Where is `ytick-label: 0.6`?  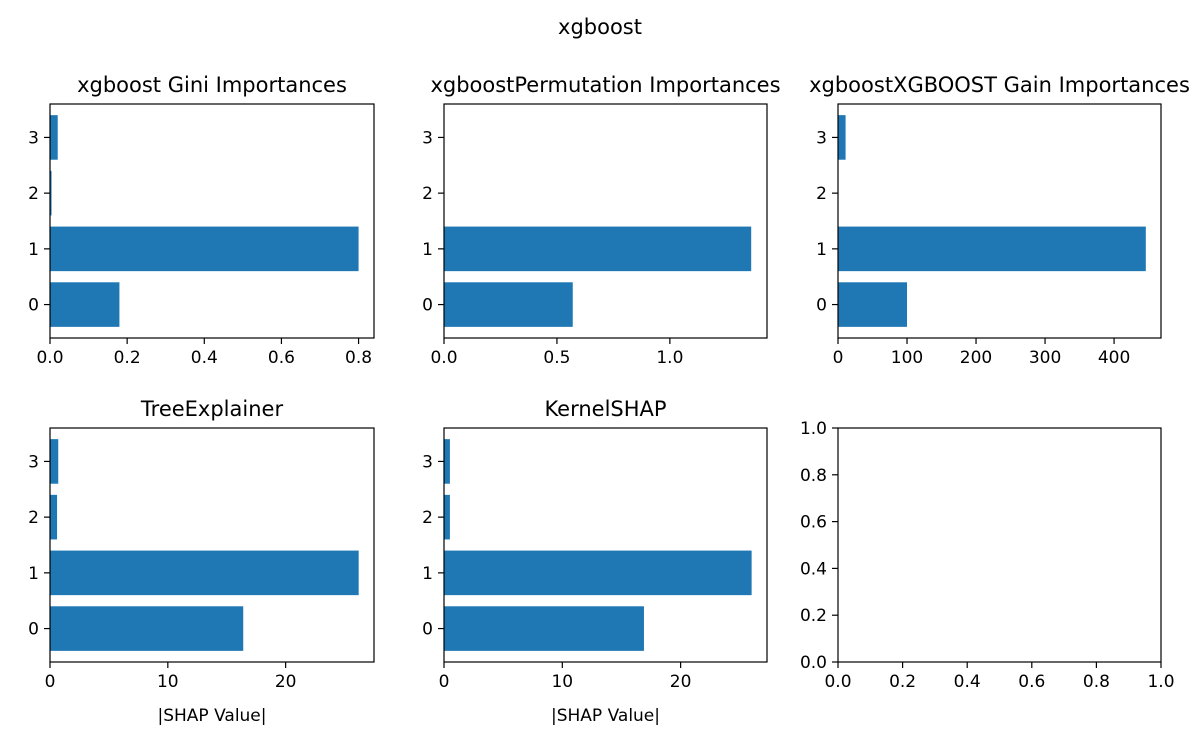
ytick-label: 0.6 is located at coordinates (813, 523).